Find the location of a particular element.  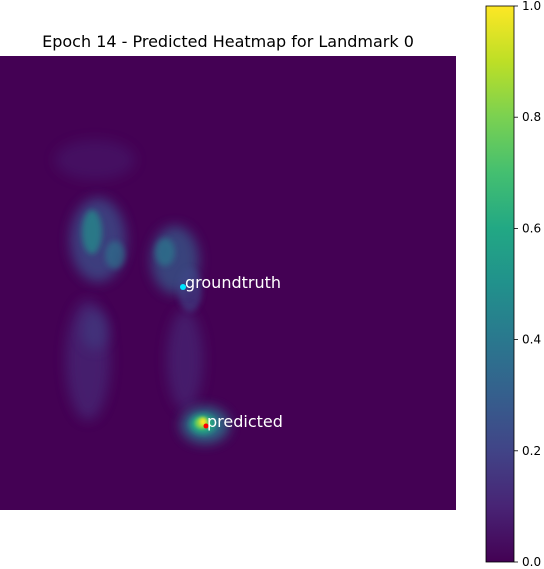

colorbar-tick-label: 0.4 is located at coordinates (531, 340).